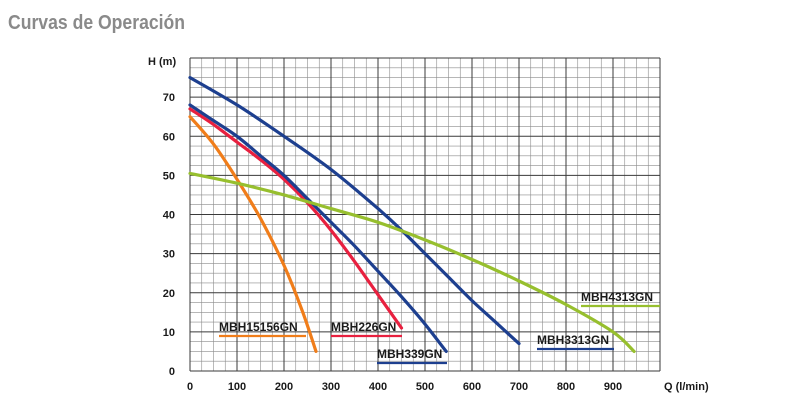 The image size is (800, 407). What do you see at coordinates (284, 387) in the screenshot?
I see `x-tick-label: 200` at bounding box center [284, 387].